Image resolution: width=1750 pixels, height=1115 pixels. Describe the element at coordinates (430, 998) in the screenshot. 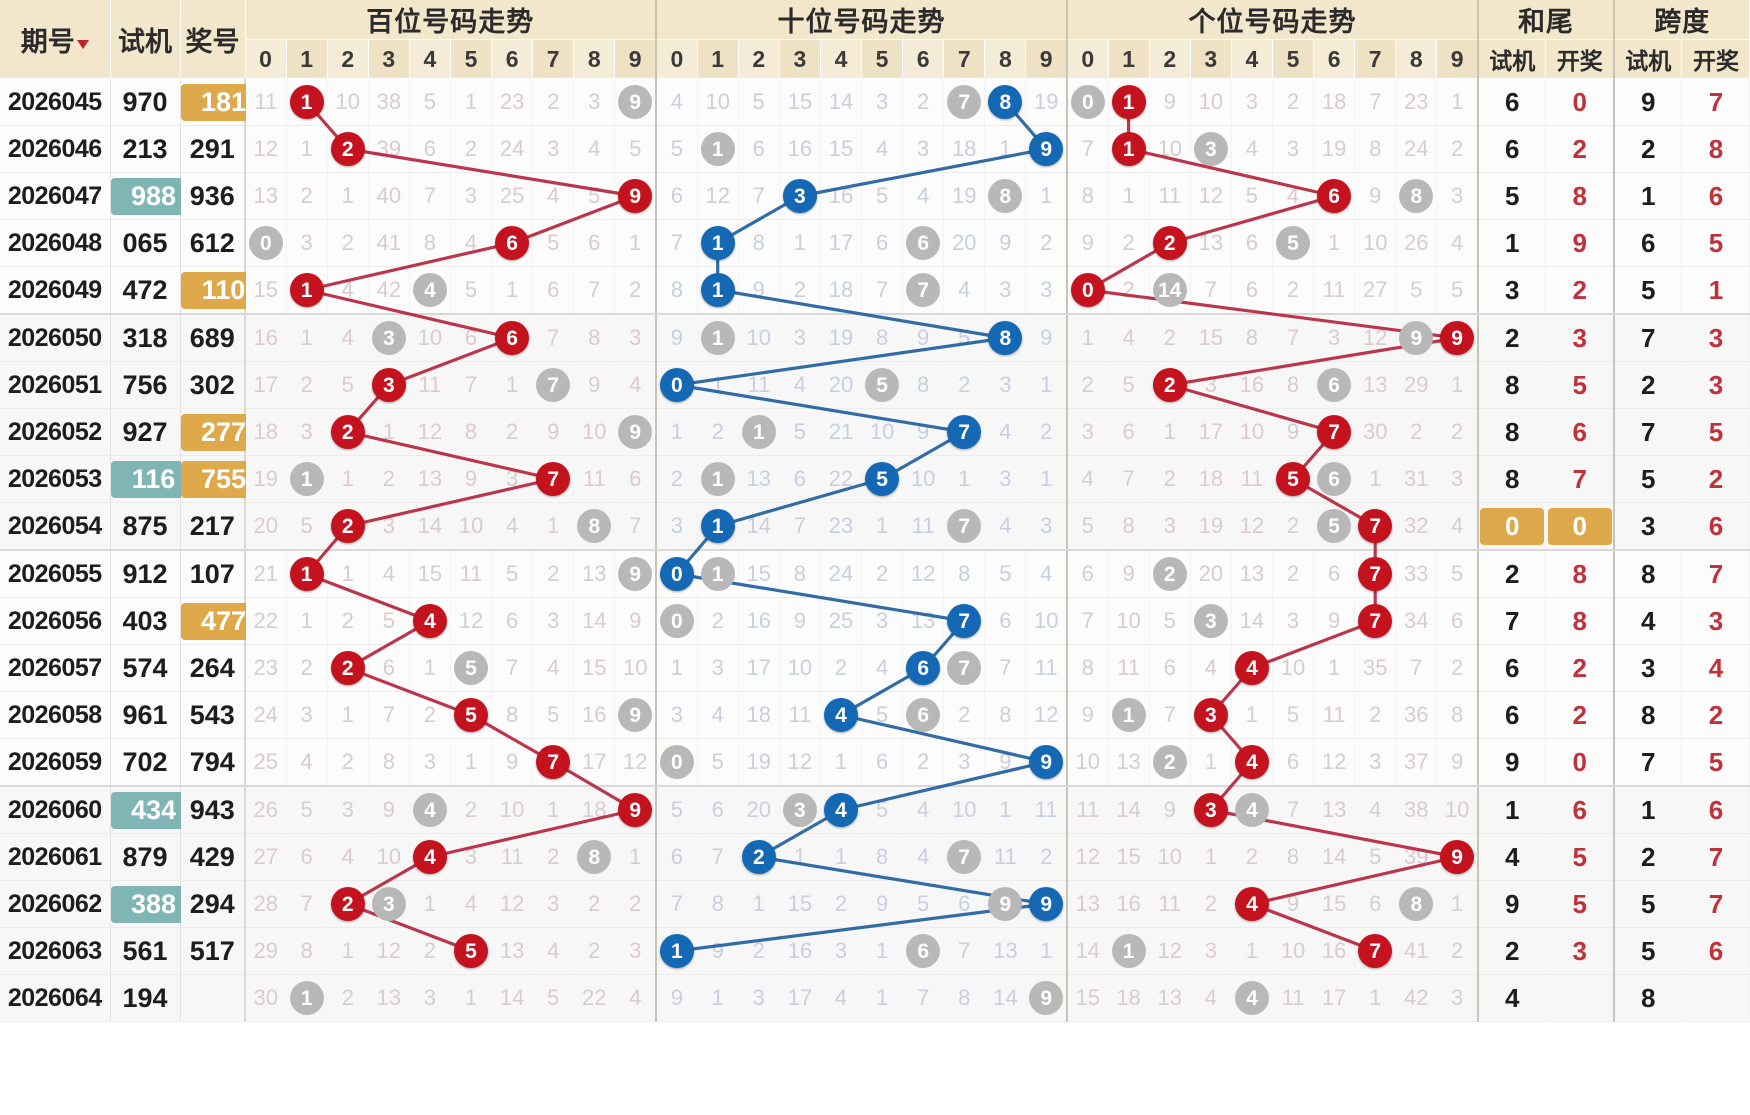

I see `matrix-cell-0-4: 3` at that location.